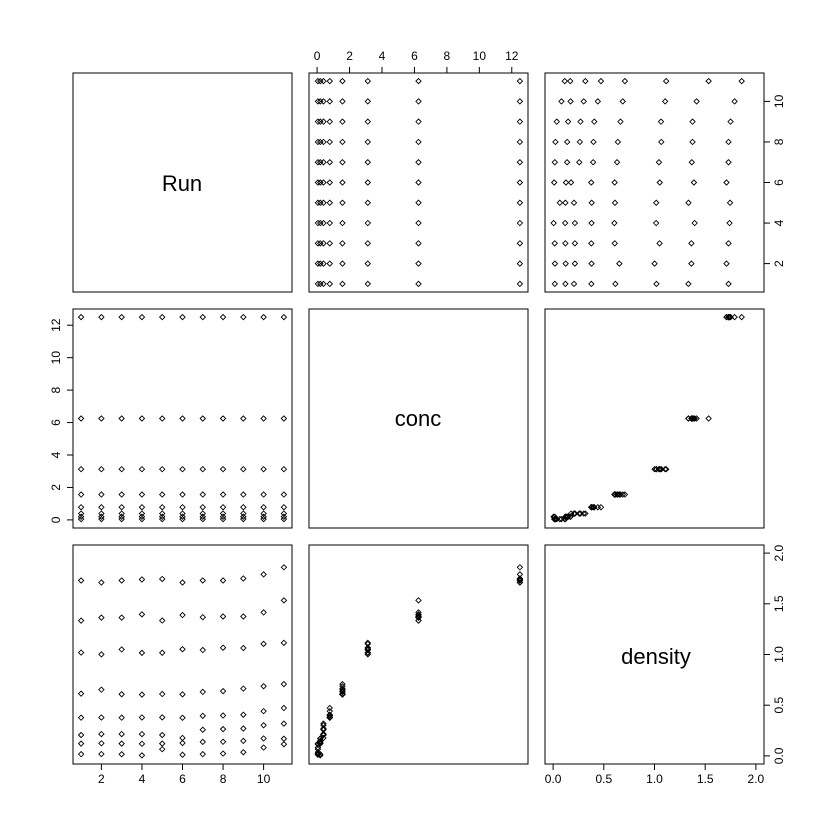 The image size is (840, 840). Describe the element at coordinates (56, 358) in the screenshot. I see `tick-label: 10` at that location.